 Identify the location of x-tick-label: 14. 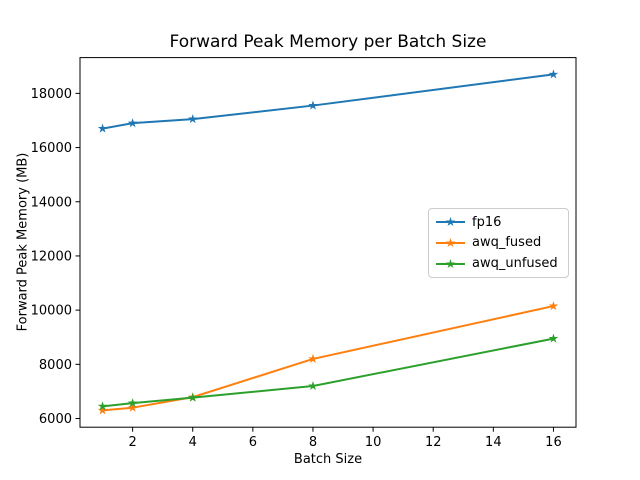
(493, 442).